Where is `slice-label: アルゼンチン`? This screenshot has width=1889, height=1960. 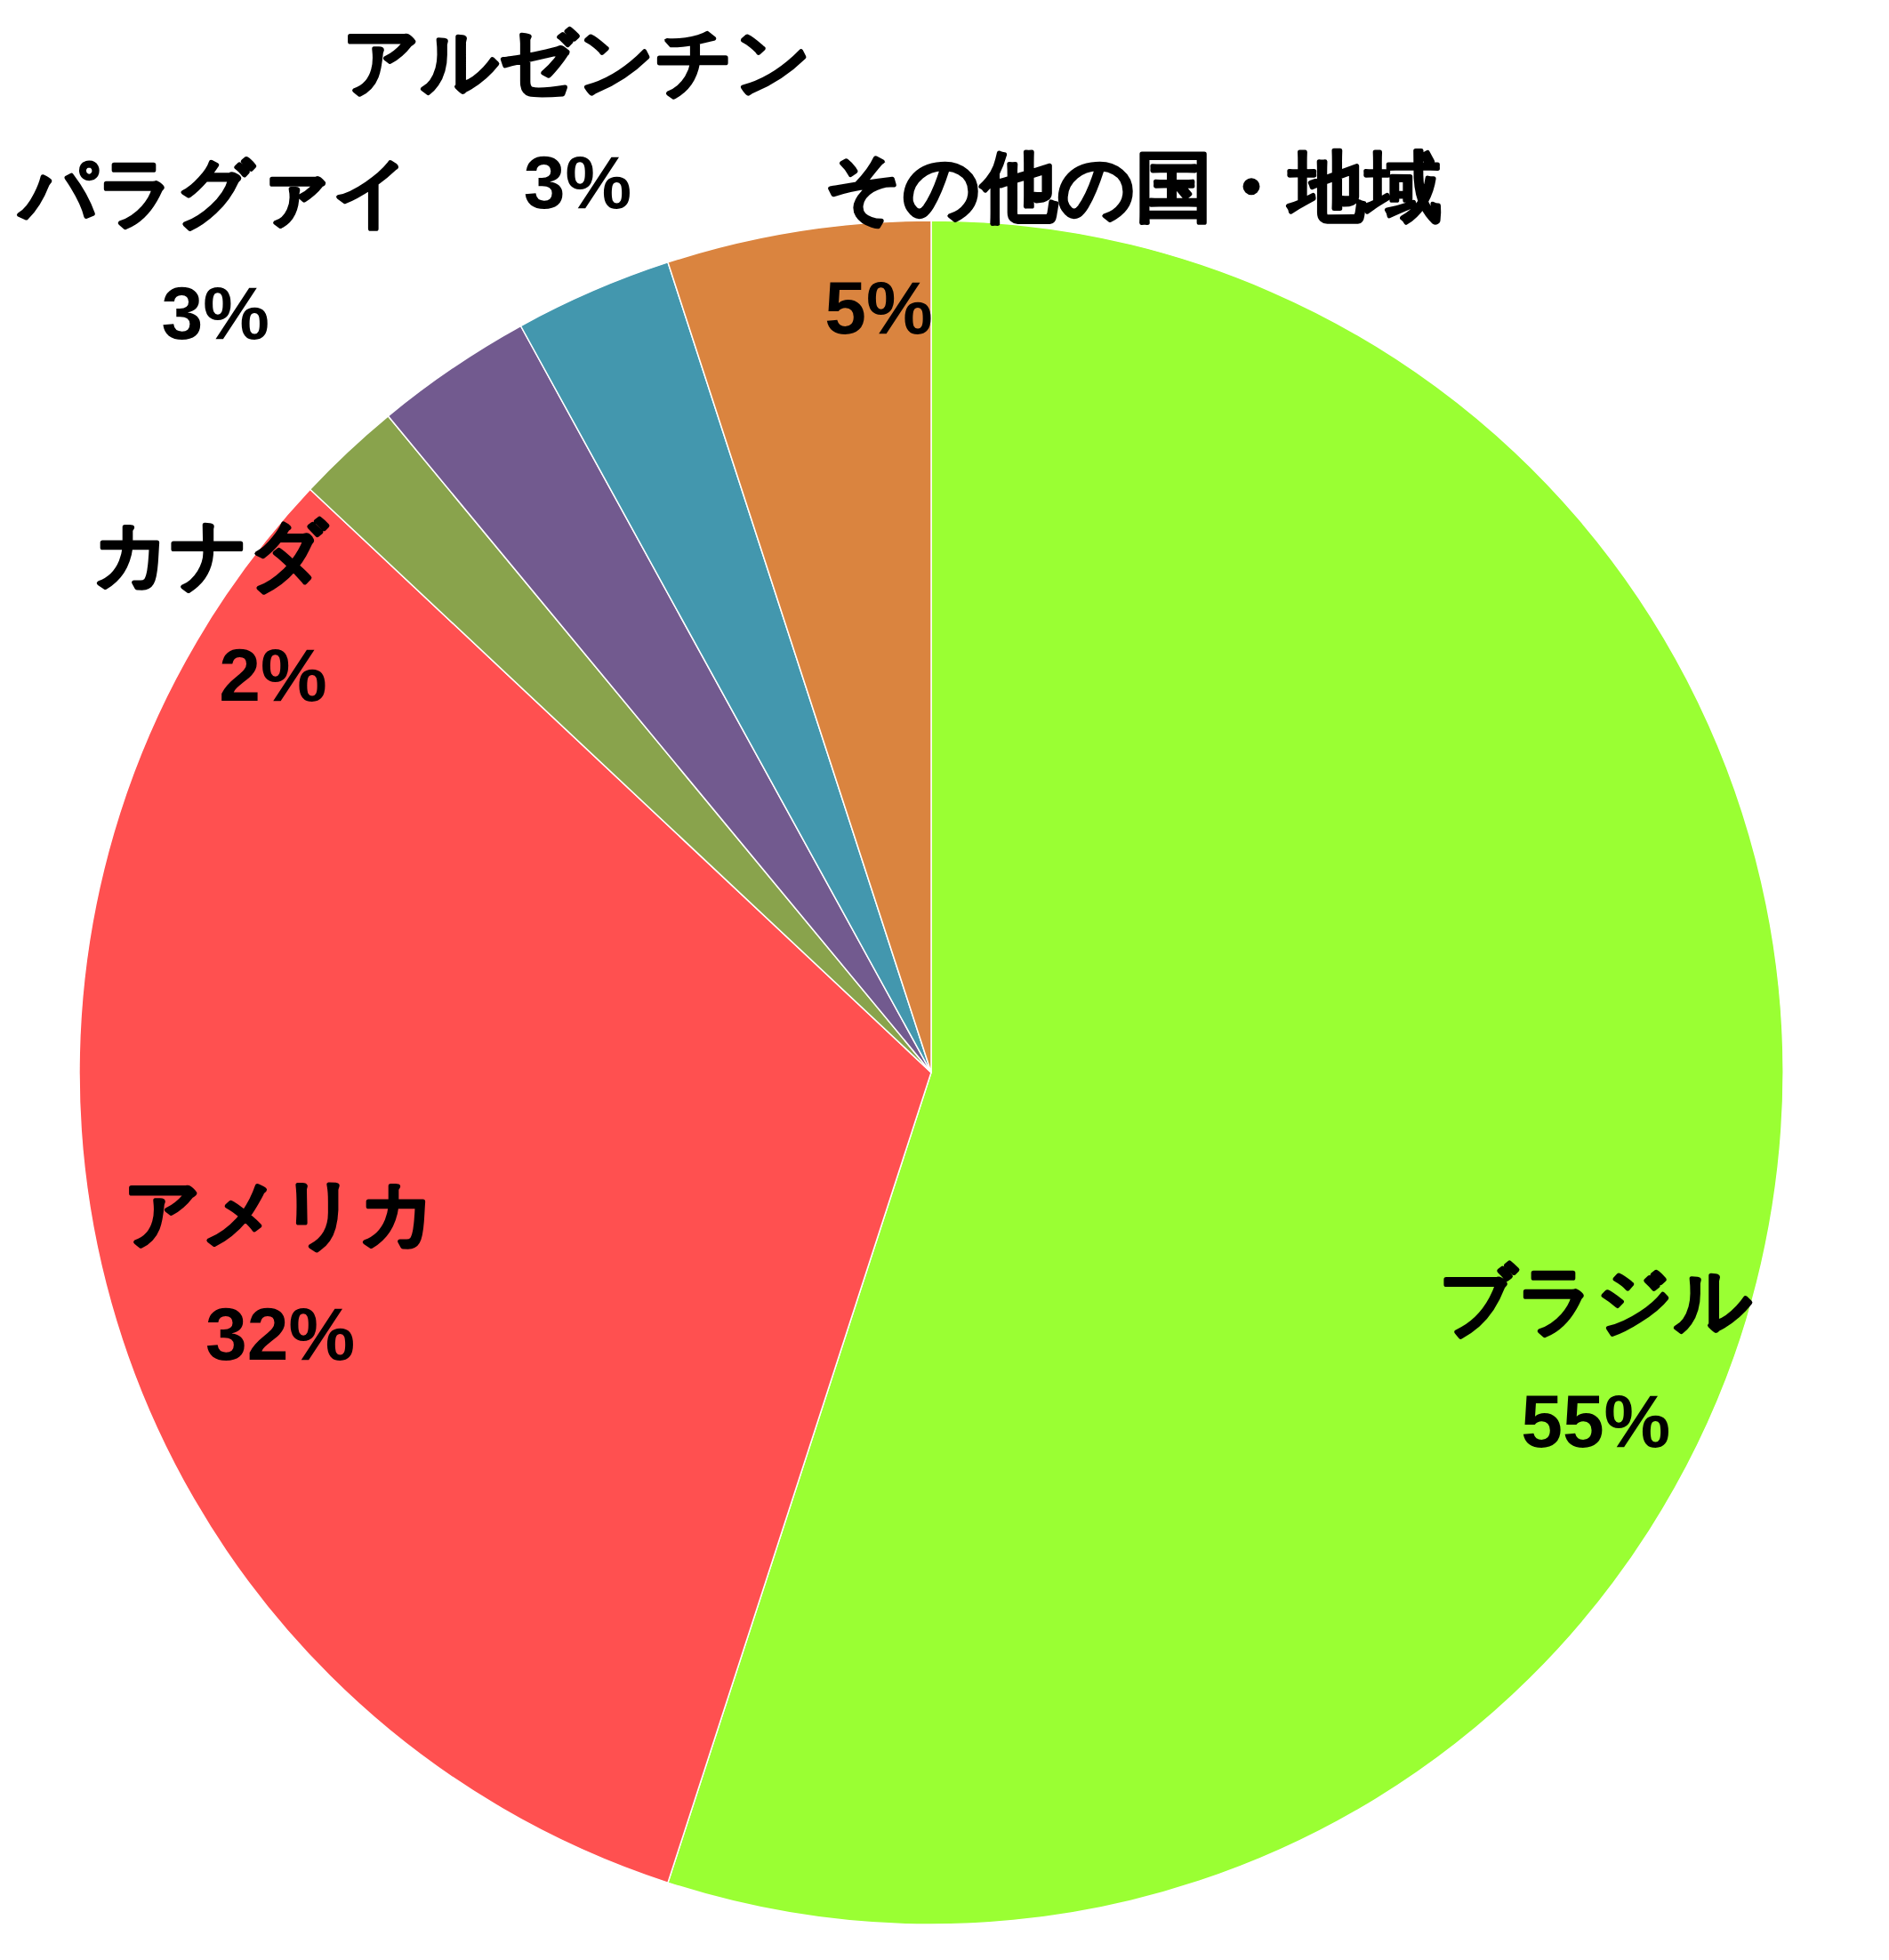
slice-label: アルゼンチン is located at coordinates (577, 61).